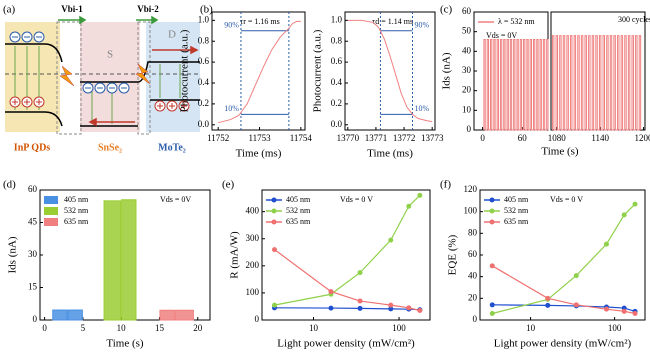  I want to click on panel-label: (d), so click(9, 185).